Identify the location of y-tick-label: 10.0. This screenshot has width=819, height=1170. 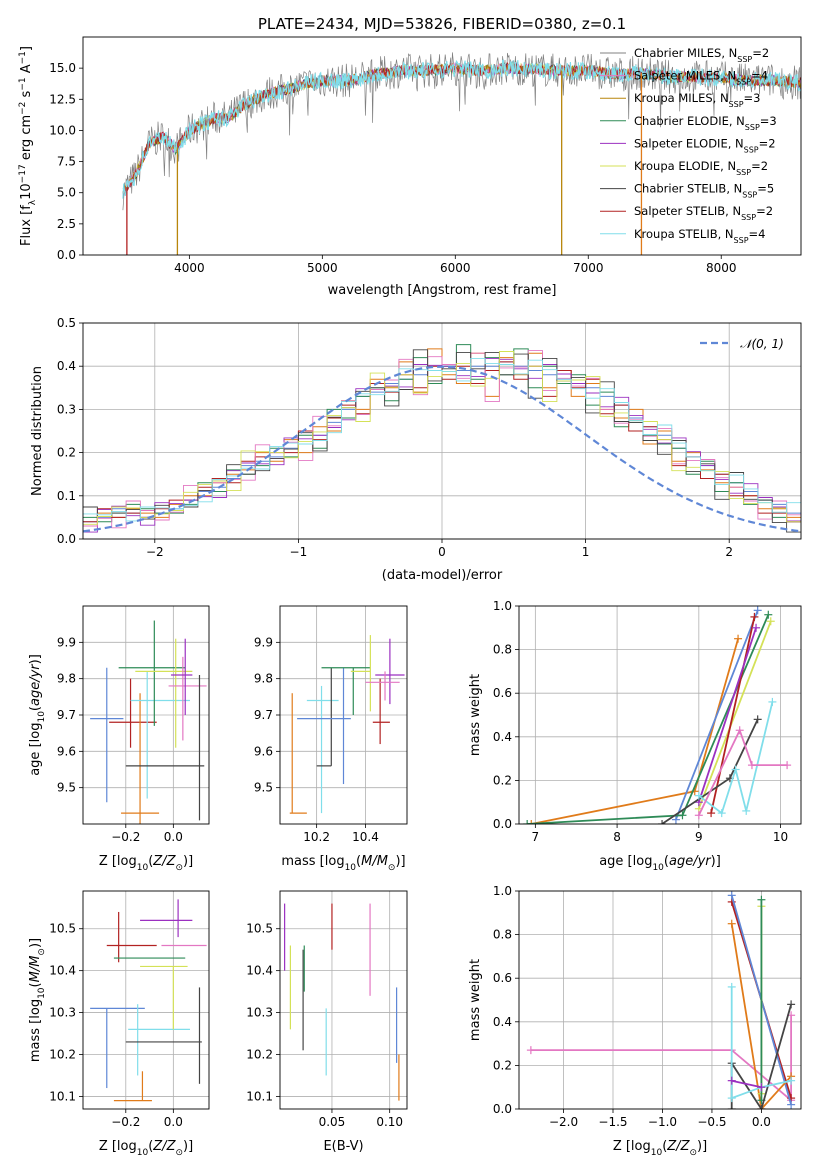
(62, 130).